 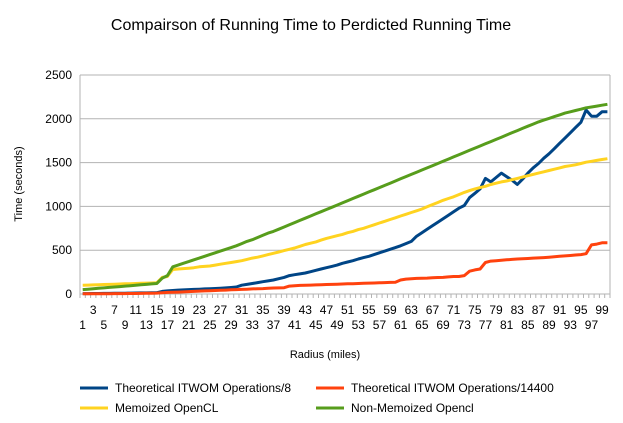 I want to click on x-tick-label: 61, so click(x=401, y=325).